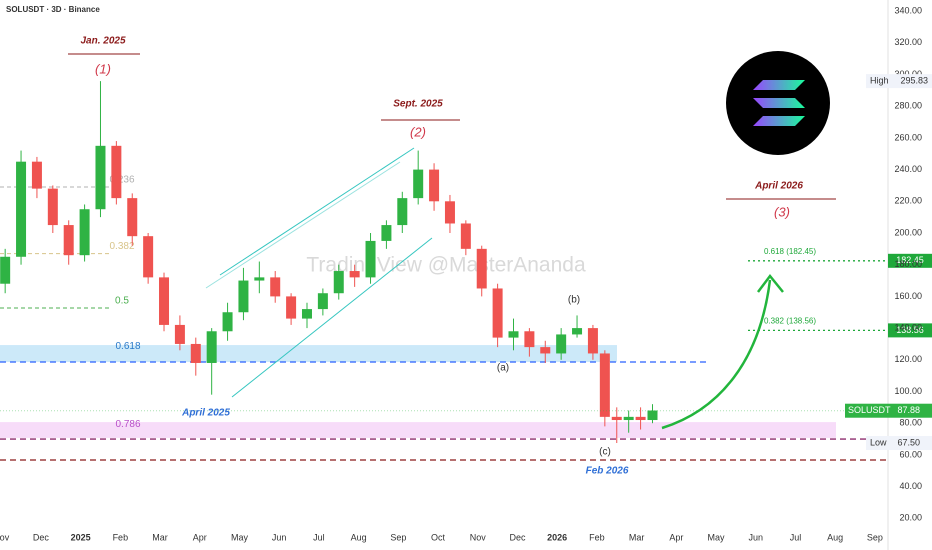  What do you see at coordinates (418, 104) in the screenshot?
I see `annotation: Sept. 2025` at bounding box center [418, 104].